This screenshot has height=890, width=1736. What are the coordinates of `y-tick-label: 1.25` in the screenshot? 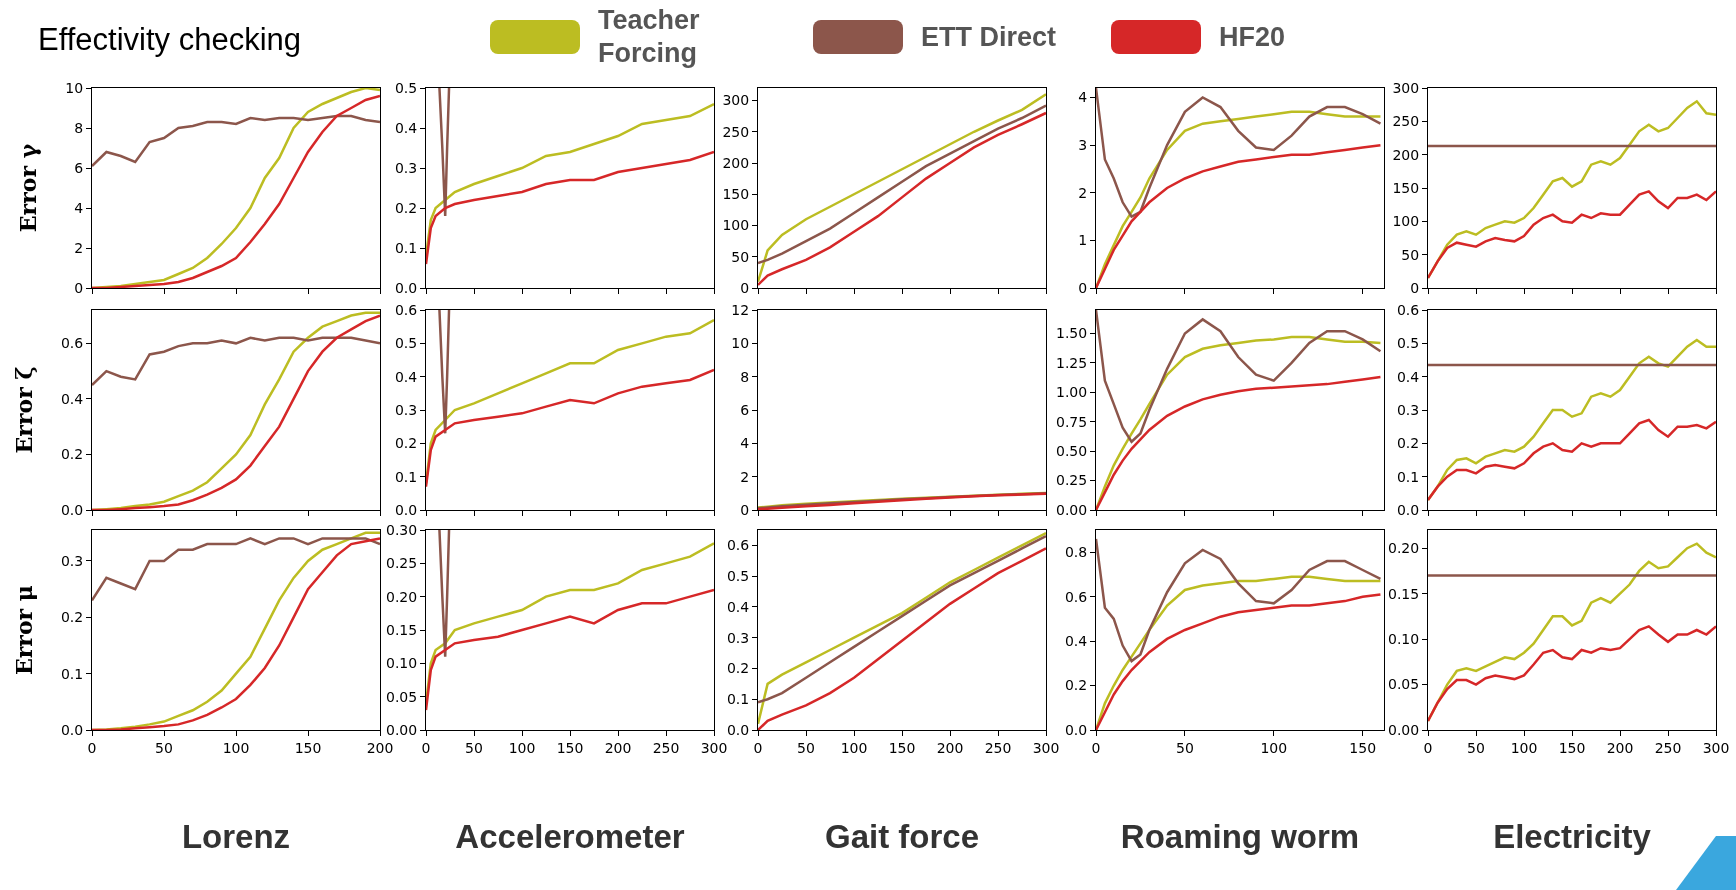 It's located at (1072, 362).